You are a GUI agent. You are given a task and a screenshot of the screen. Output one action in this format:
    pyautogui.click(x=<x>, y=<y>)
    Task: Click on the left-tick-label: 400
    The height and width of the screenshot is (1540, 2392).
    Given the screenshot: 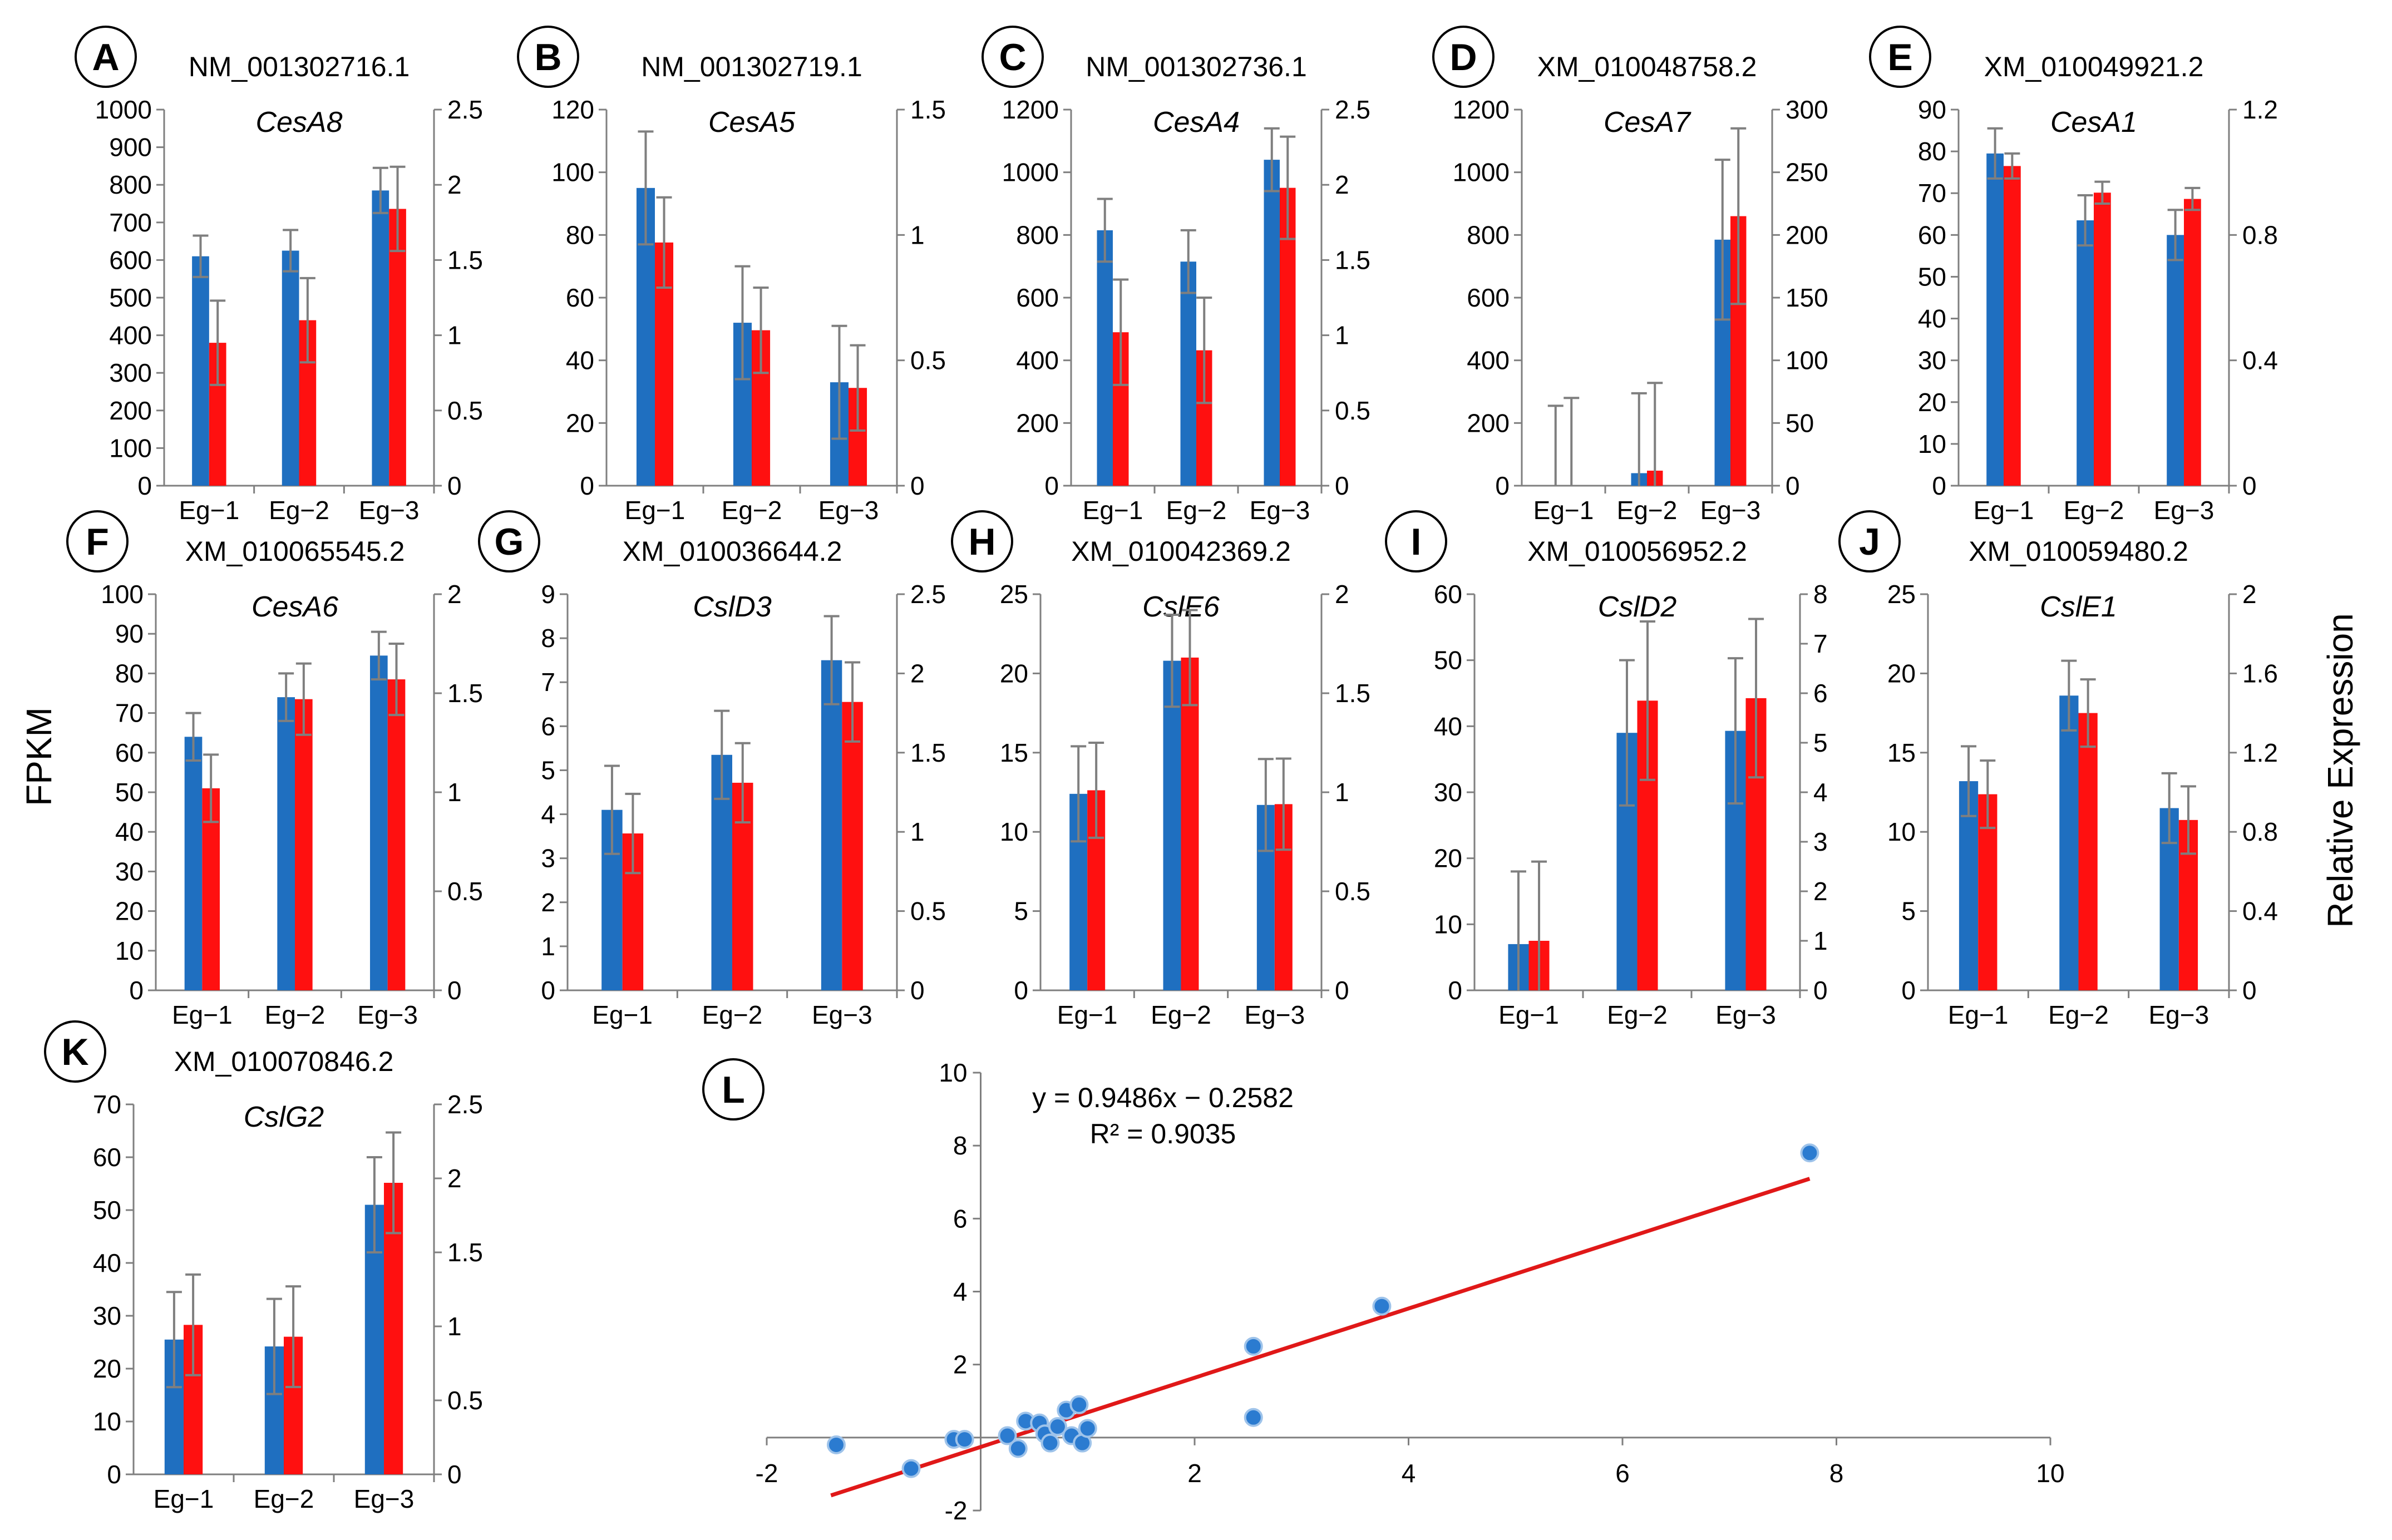 What is the action you would take?
    pyautogui.click(x=1488, y=360)
    